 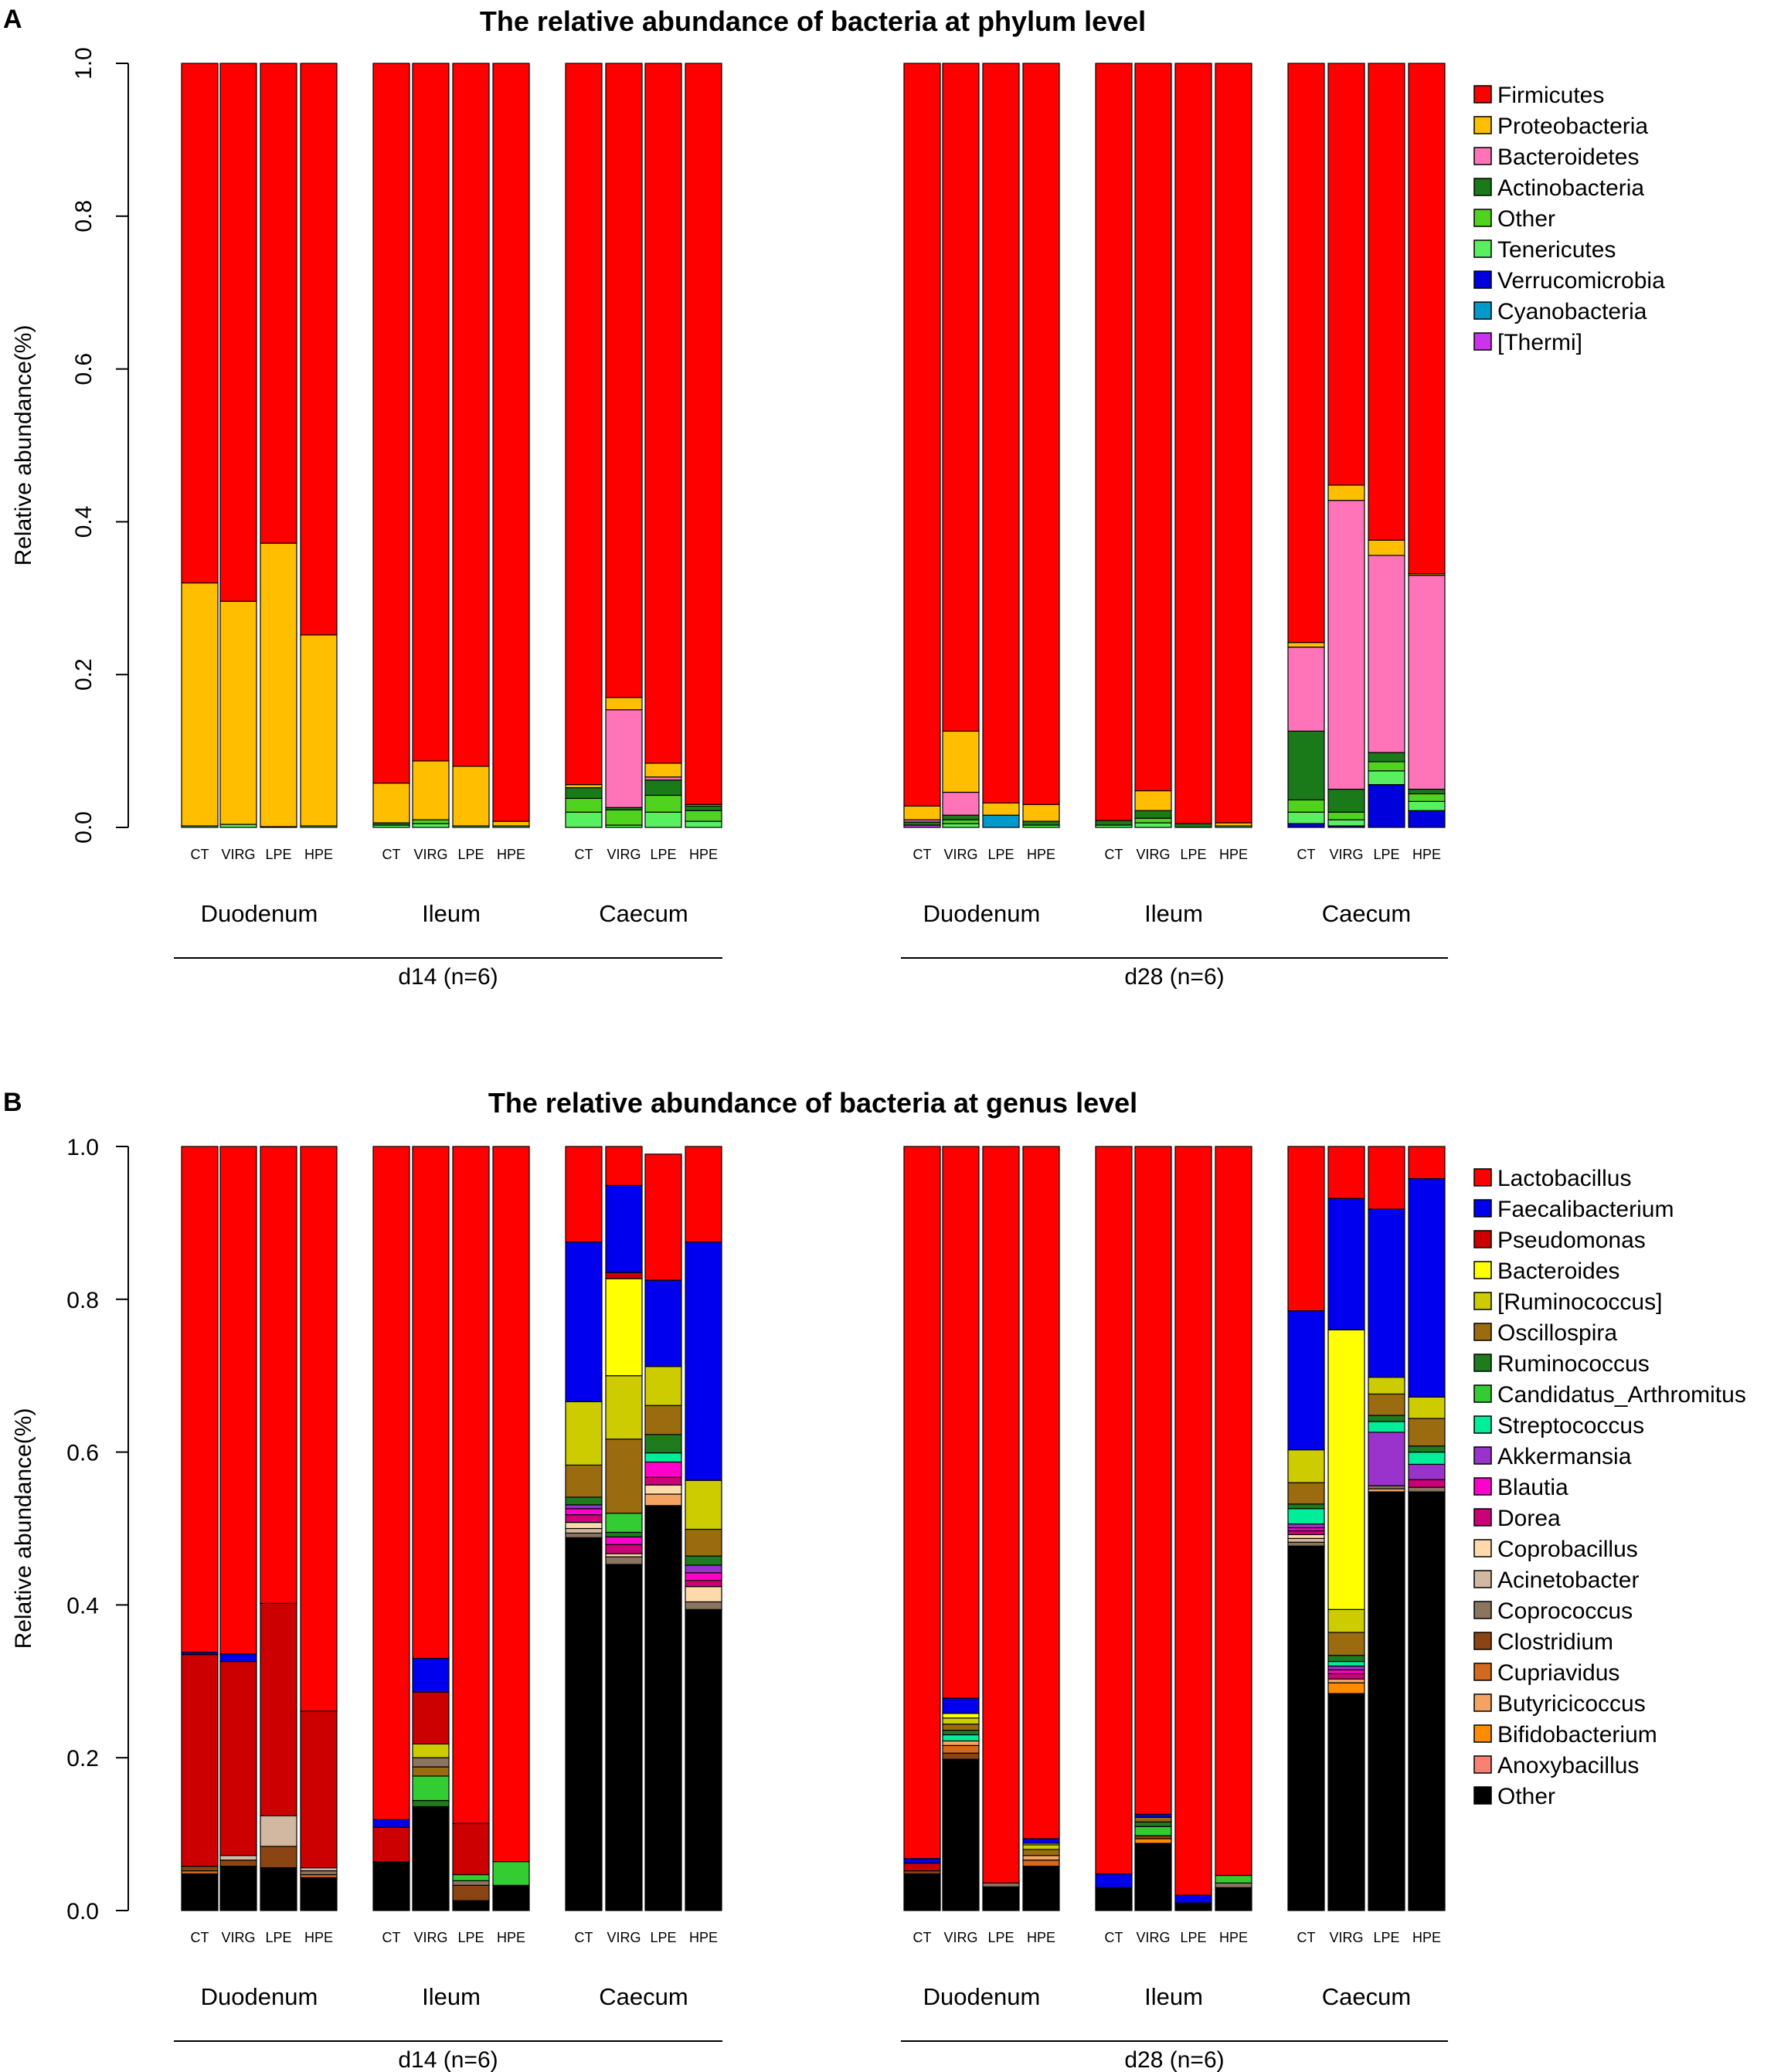 What do you see at coordinates (511, 1937) in the screenshot?
I see `treatment-label: HPE` at bounding box center [511, 1937].